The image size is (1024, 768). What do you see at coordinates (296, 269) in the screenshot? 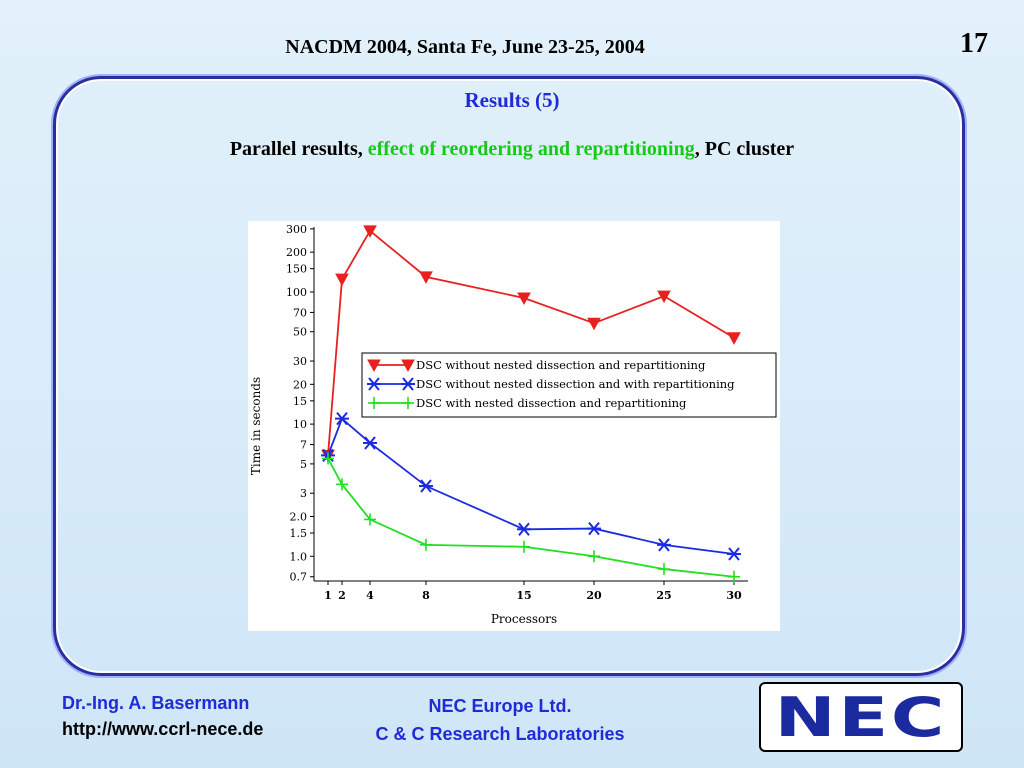
I see `y-tick-label: 150` at bounding box center [296, 269].